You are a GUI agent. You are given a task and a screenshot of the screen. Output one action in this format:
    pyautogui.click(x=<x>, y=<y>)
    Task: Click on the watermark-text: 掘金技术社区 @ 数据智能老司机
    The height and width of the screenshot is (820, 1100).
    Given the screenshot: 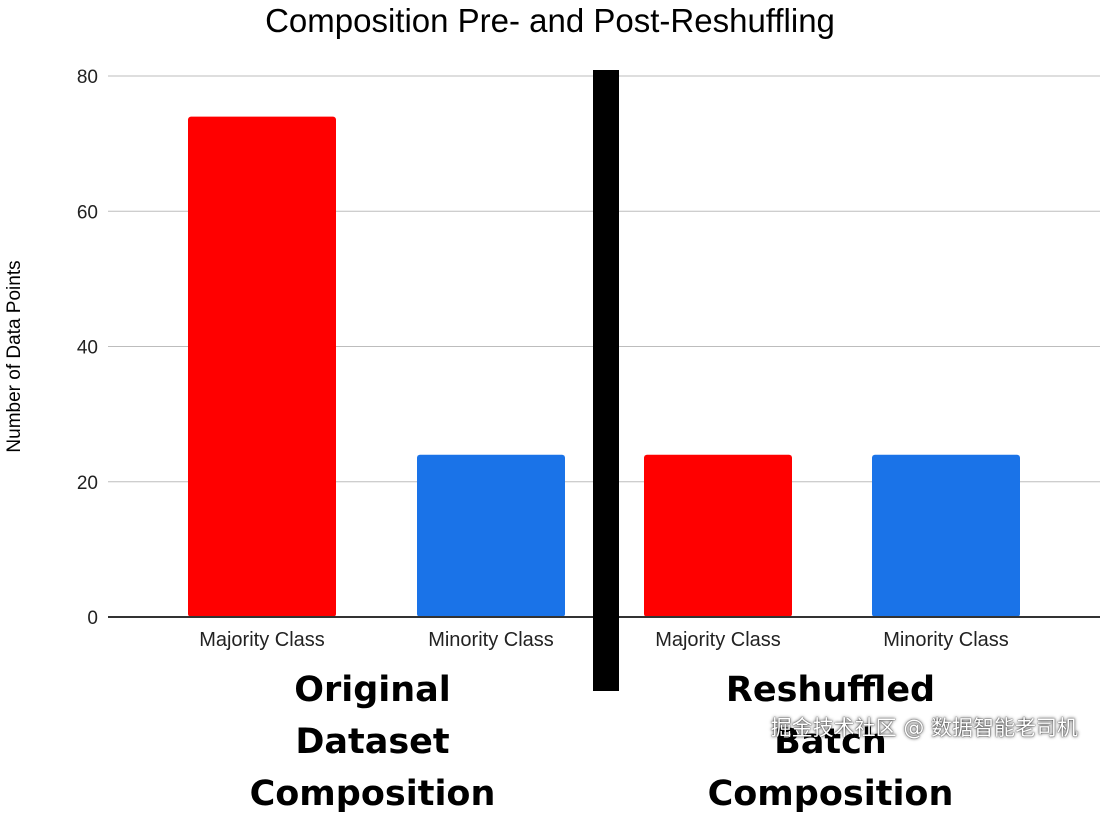 What is the action you would take?
    pyautogui.click(x=924, y=728)
    